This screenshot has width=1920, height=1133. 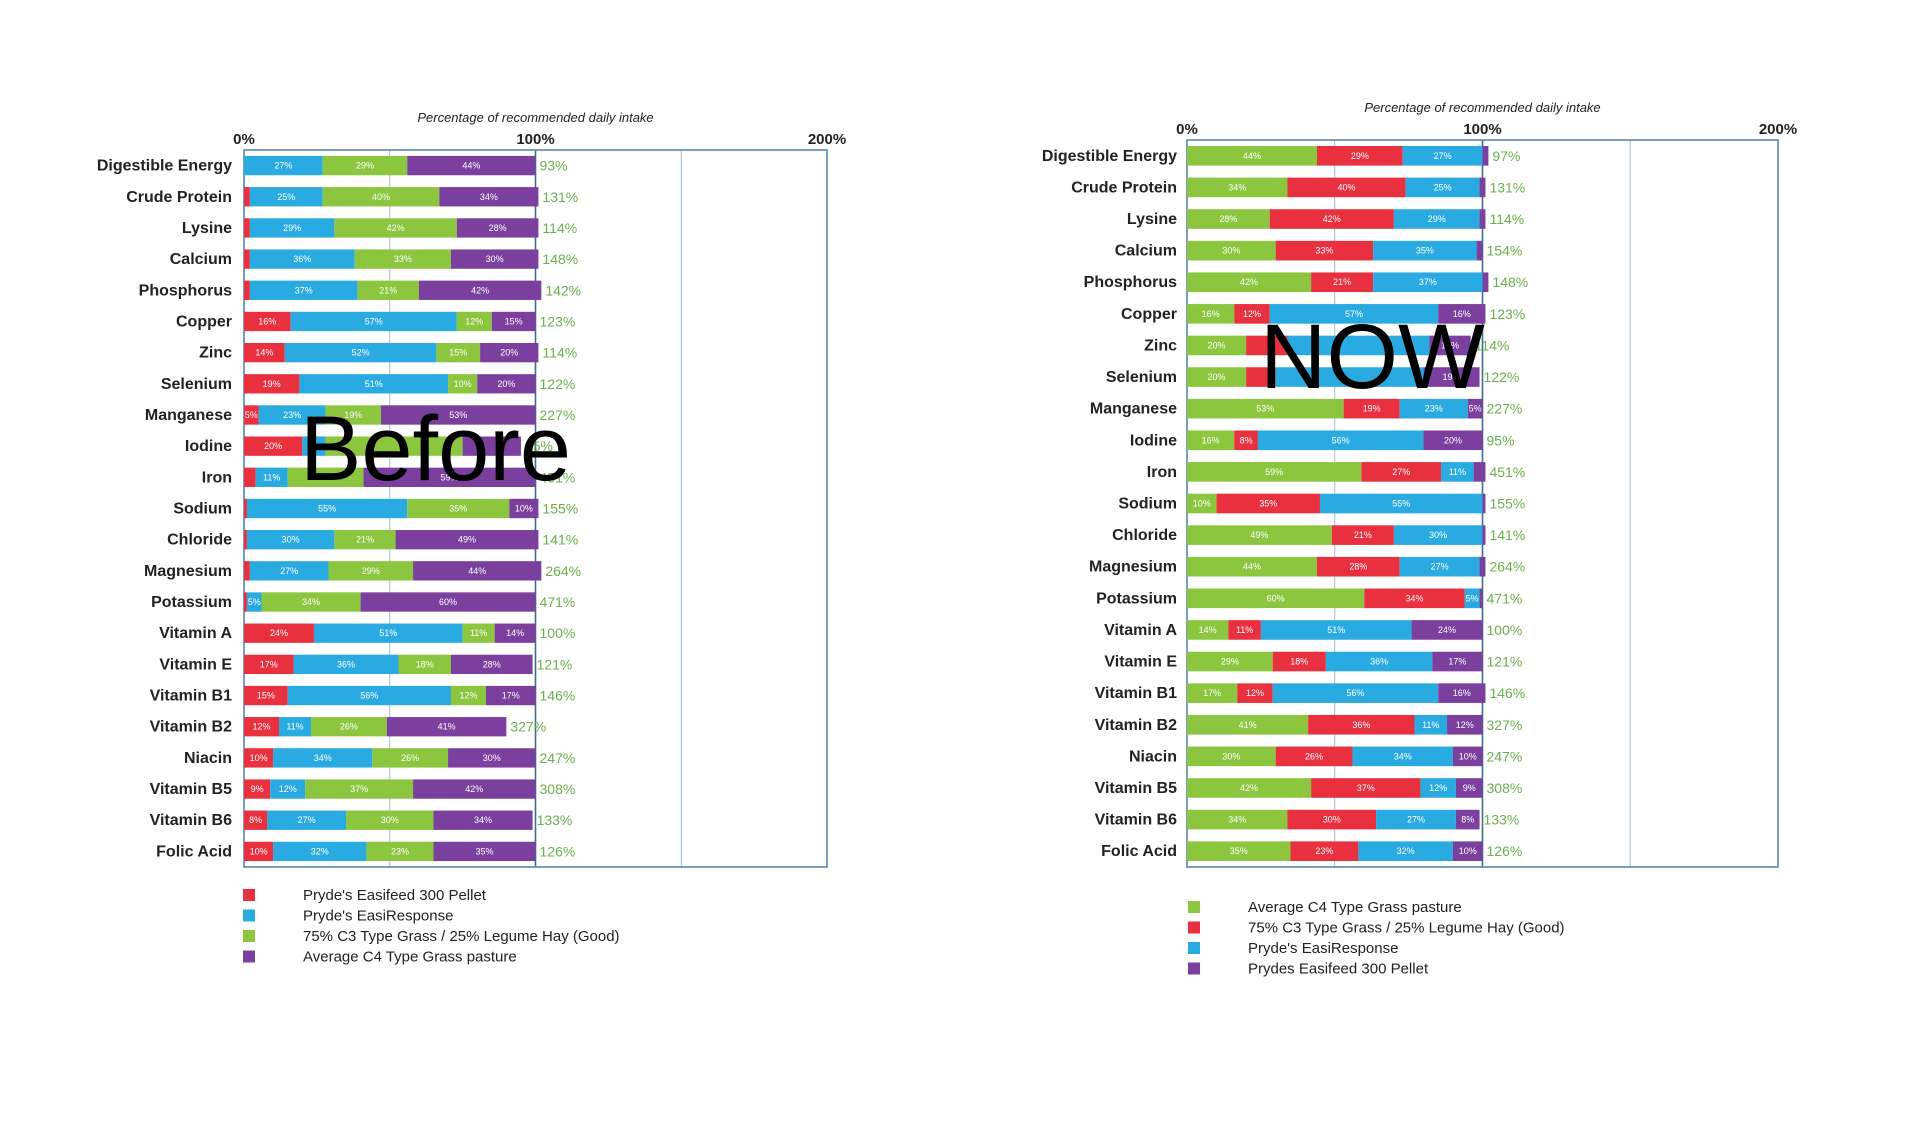 What do you see at coordinates (1153, 756) in the screenshot?
I see `category-label: Niacin` at bounding box center [1153, 756].